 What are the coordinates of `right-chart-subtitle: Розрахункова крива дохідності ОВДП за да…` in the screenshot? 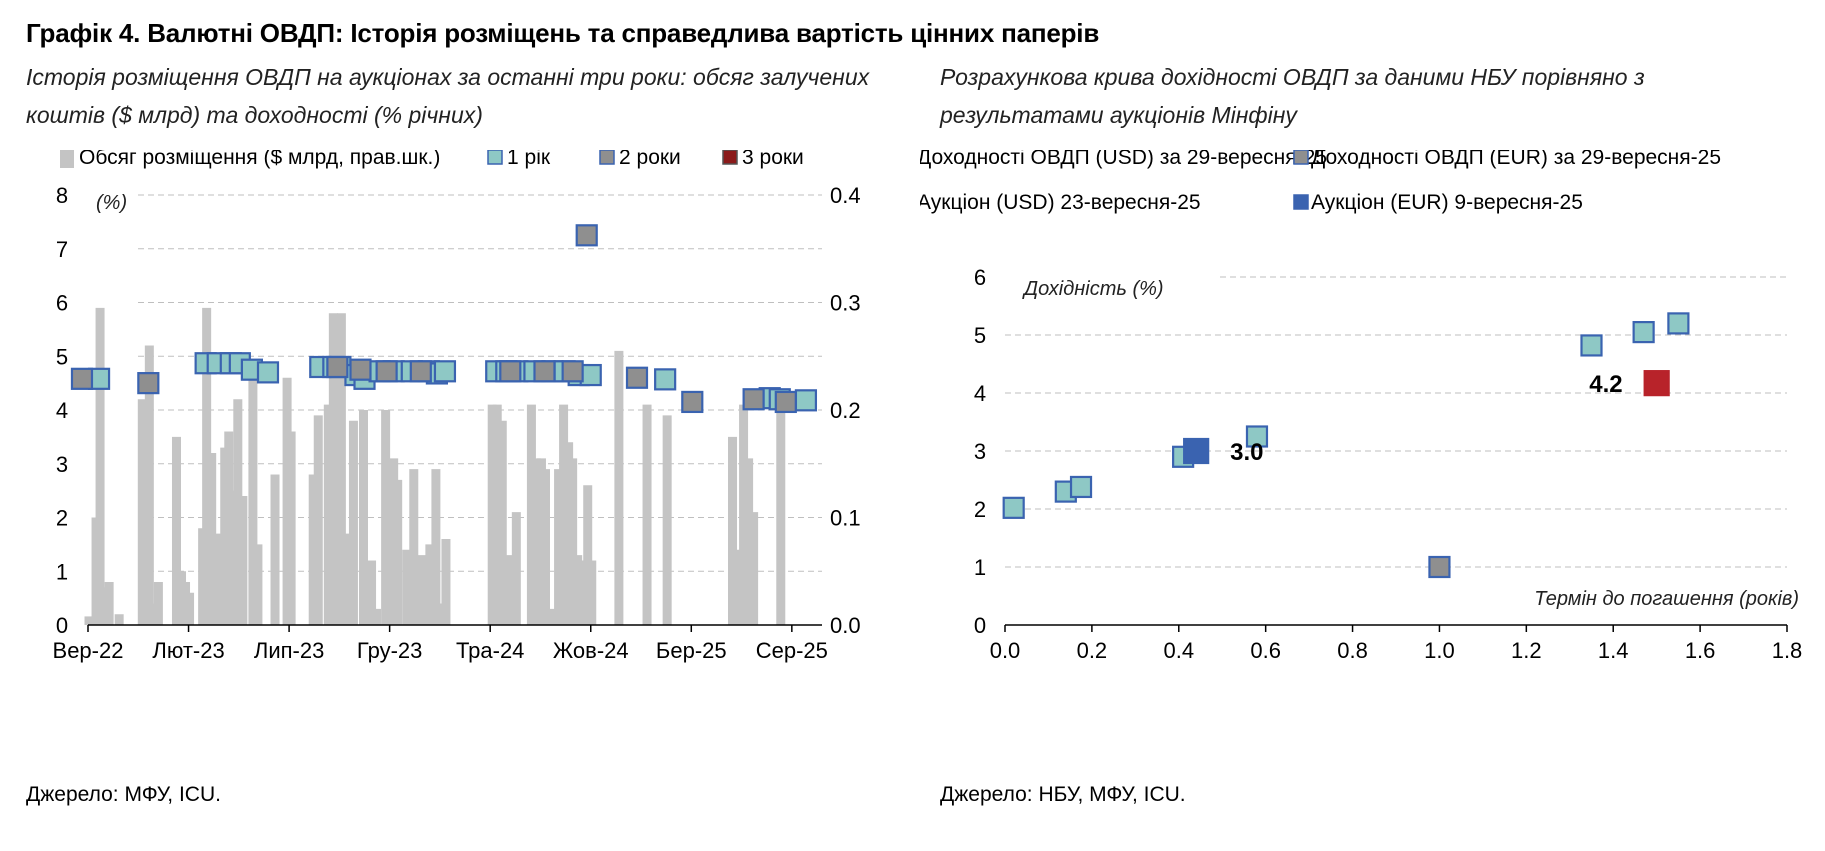 It's located at (1292, 96).